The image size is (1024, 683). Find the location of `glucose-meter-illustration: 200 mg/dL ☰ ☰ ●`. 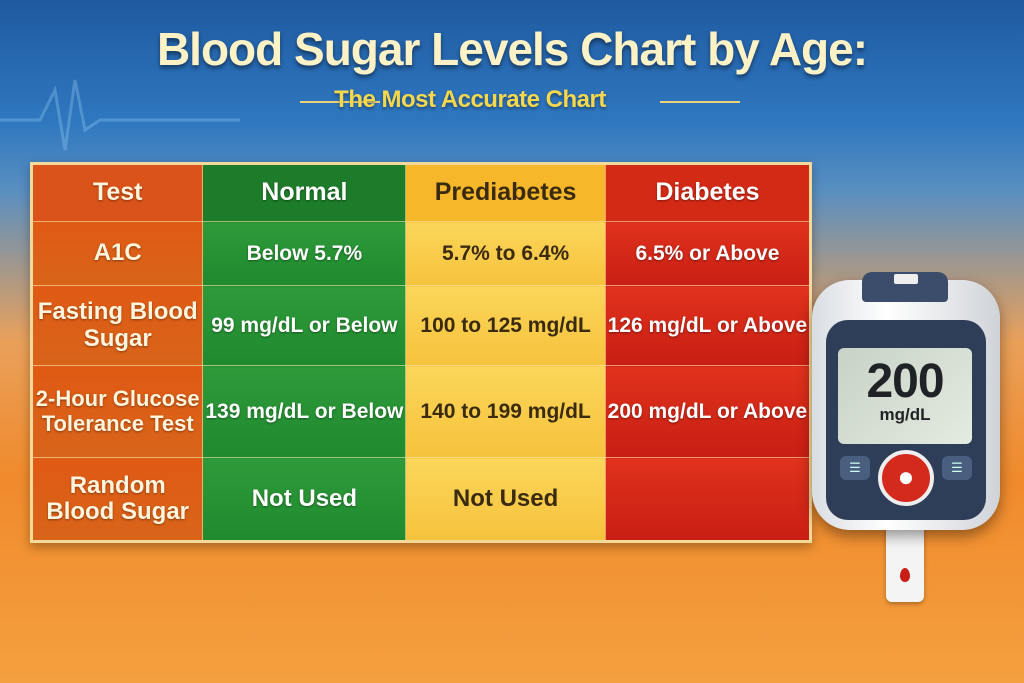

glucose-meter-illustration: 200 mg/dL ☰ ☰ ● is located at coordinates (906, 401).